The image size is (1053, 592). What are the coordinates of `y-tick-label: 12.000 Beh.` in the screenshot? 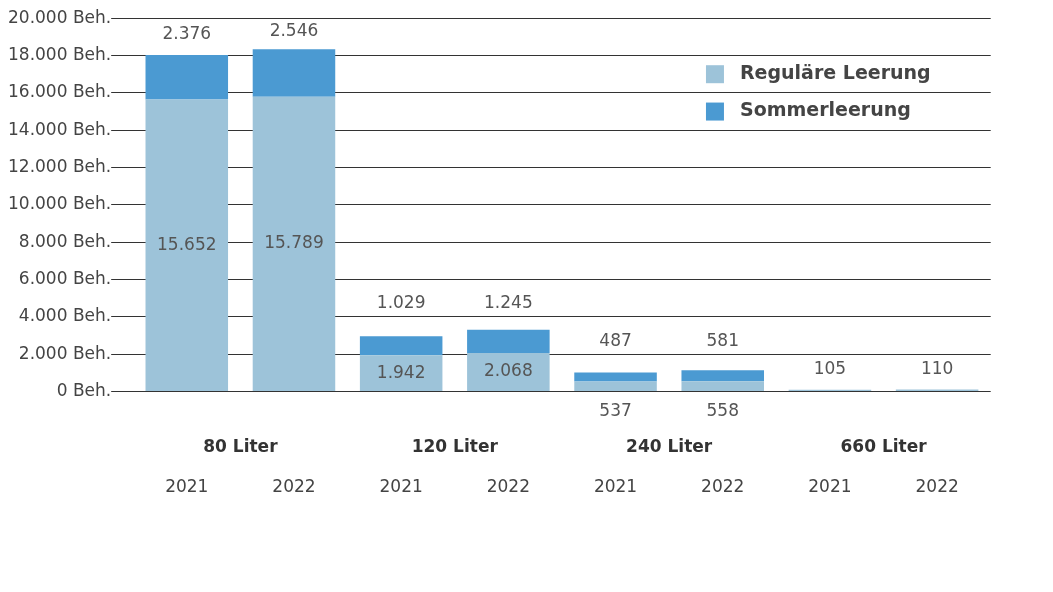 It's located at (60, 165).